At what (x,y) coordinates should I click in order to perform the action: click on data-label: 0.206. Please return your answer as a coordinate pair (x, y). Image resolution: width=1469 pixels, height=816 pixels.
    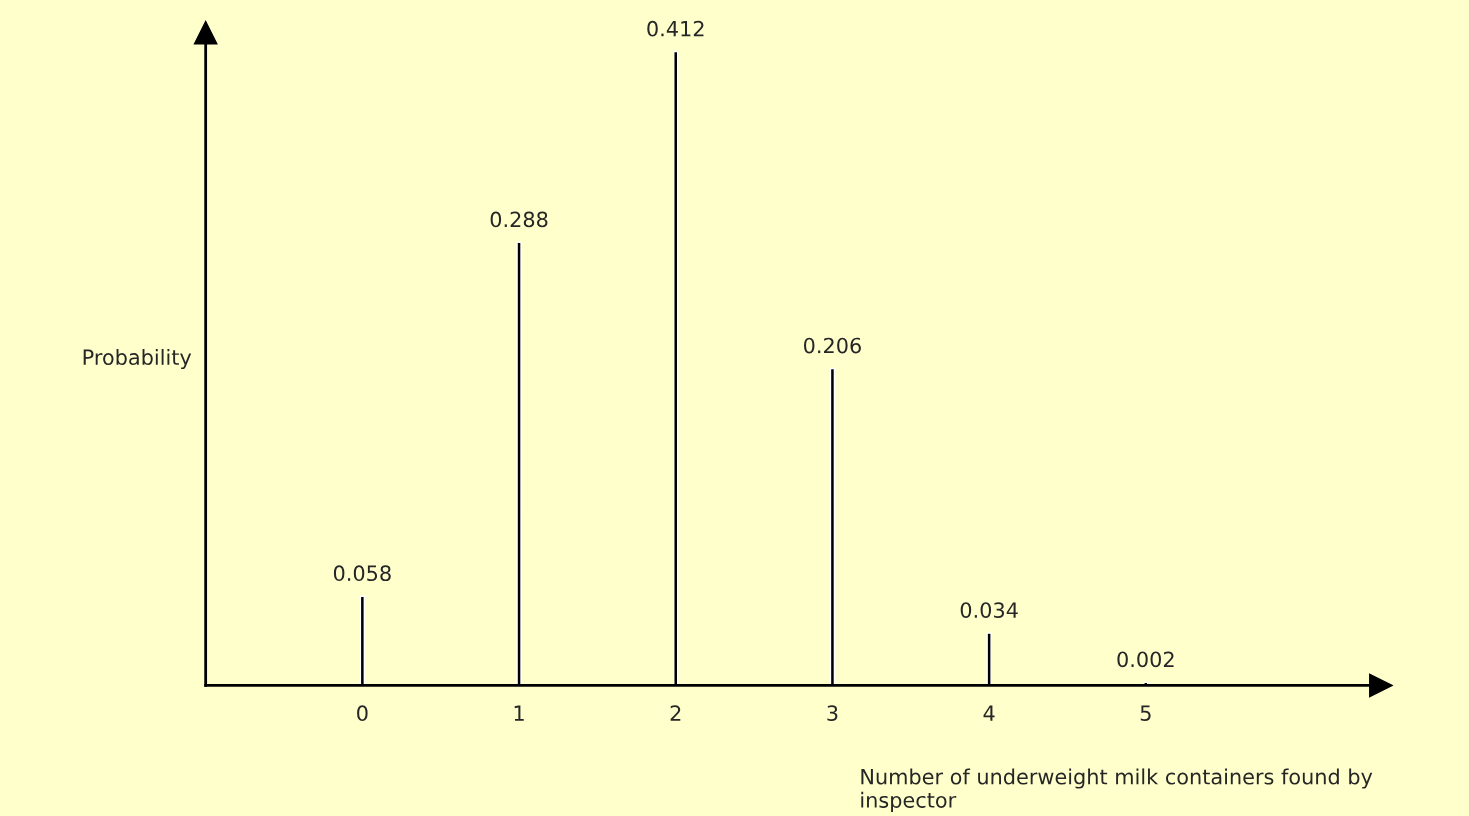
    Looking at the image, I should click on (832, 345).